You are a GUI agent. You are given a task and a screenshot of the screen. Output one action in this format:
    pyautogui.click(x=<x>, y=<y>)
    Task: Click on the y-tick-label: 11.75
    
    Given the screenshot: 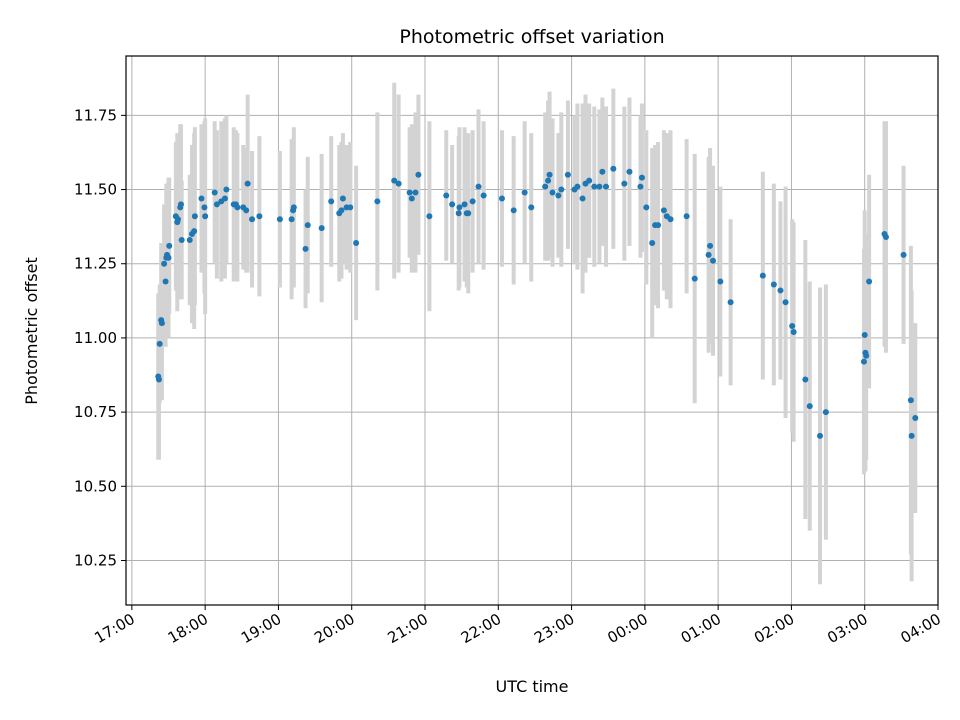 What is the action you would take?
    pyautogui.click(x=95, y=115)
    